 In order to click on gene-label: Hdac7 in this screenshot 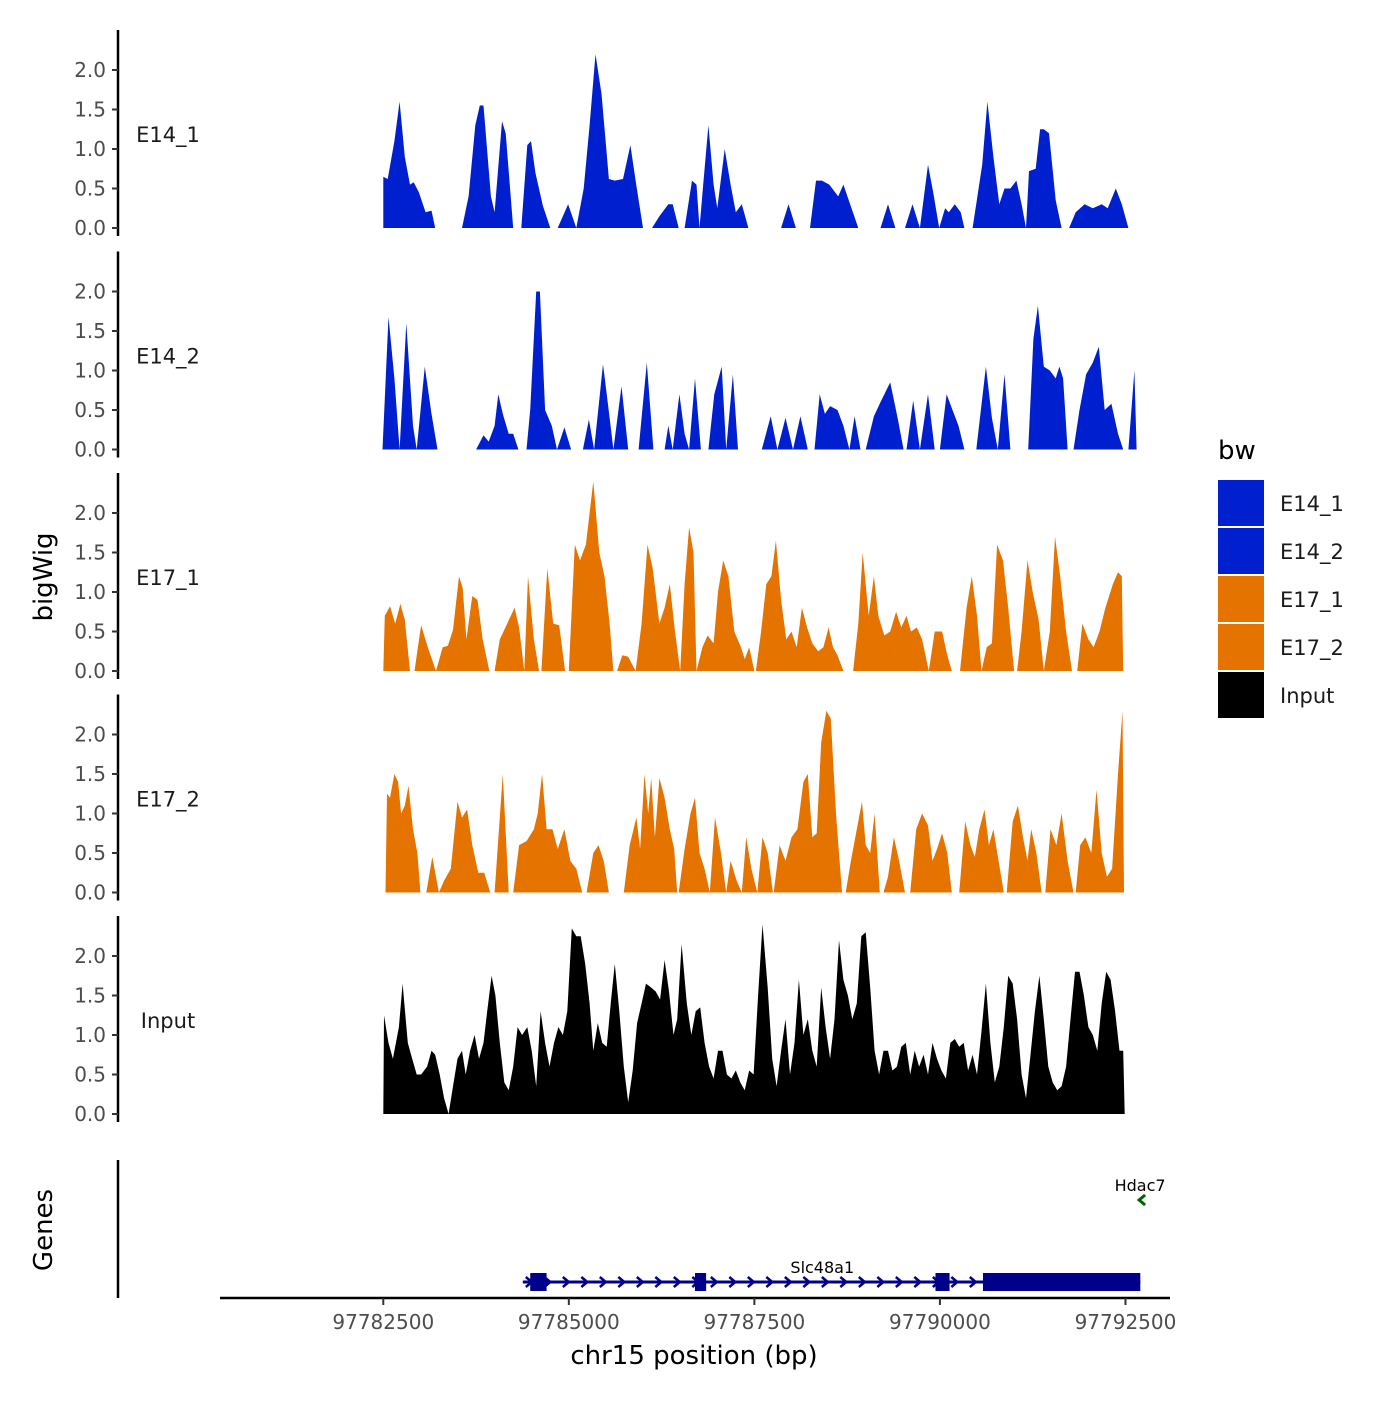, I will do `click(1140, 1185)`.